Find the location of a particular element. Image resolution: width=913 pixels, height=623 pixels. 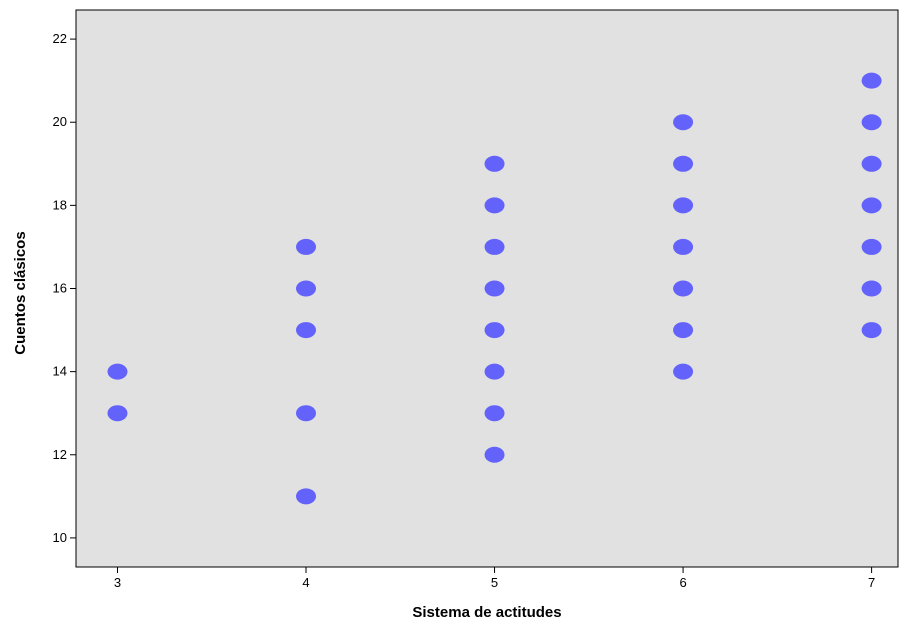

y-tick-label: 14 is located at coordinates (60, 371).